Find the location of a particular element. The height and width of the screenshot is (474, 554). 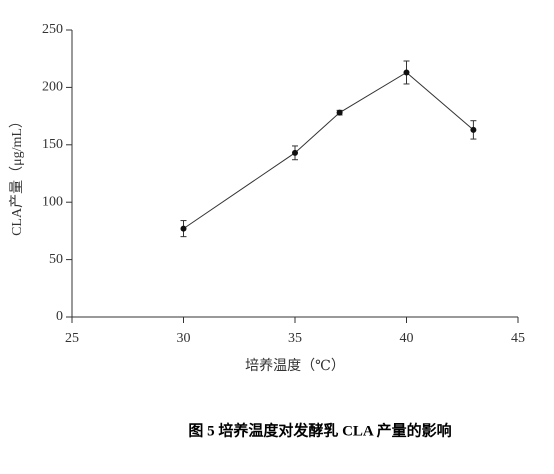

y-tick-label: 150 is located at coordinates (52, 144).